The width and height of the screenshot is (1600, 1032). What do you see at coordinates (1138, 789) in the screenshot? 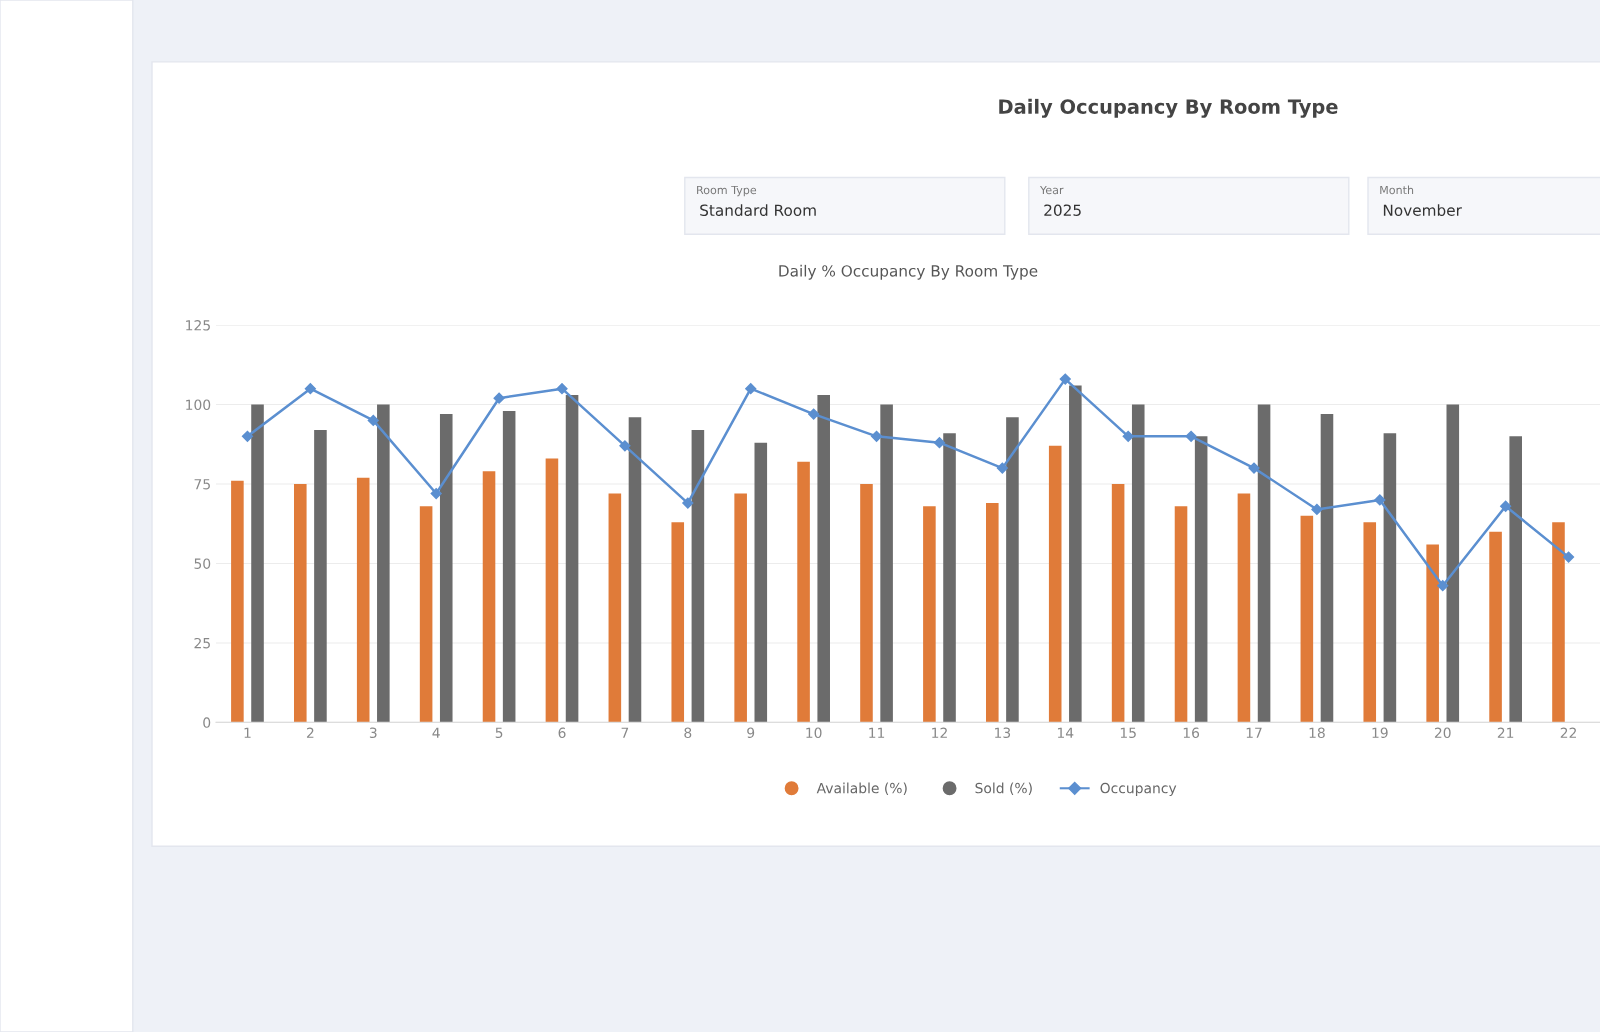
I see `legend-label: Occupancy` at bounding box center [1138, 789].